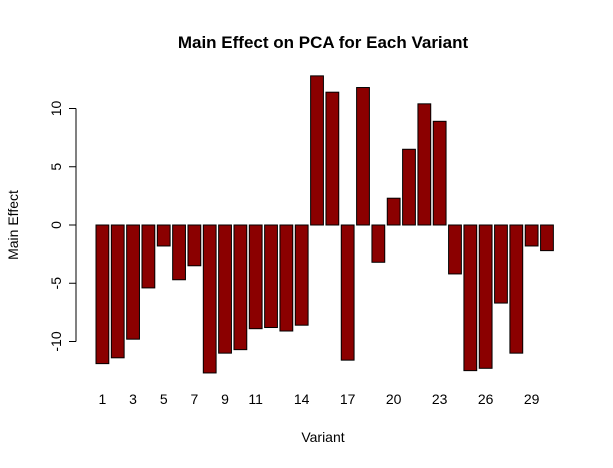 Image resolution: width=613 pixels, height=468 pixels. What do you see at coordinates (225, 399) in the screenshot?
I see `x-tick-label: 9` at bounding box center [225, 399].